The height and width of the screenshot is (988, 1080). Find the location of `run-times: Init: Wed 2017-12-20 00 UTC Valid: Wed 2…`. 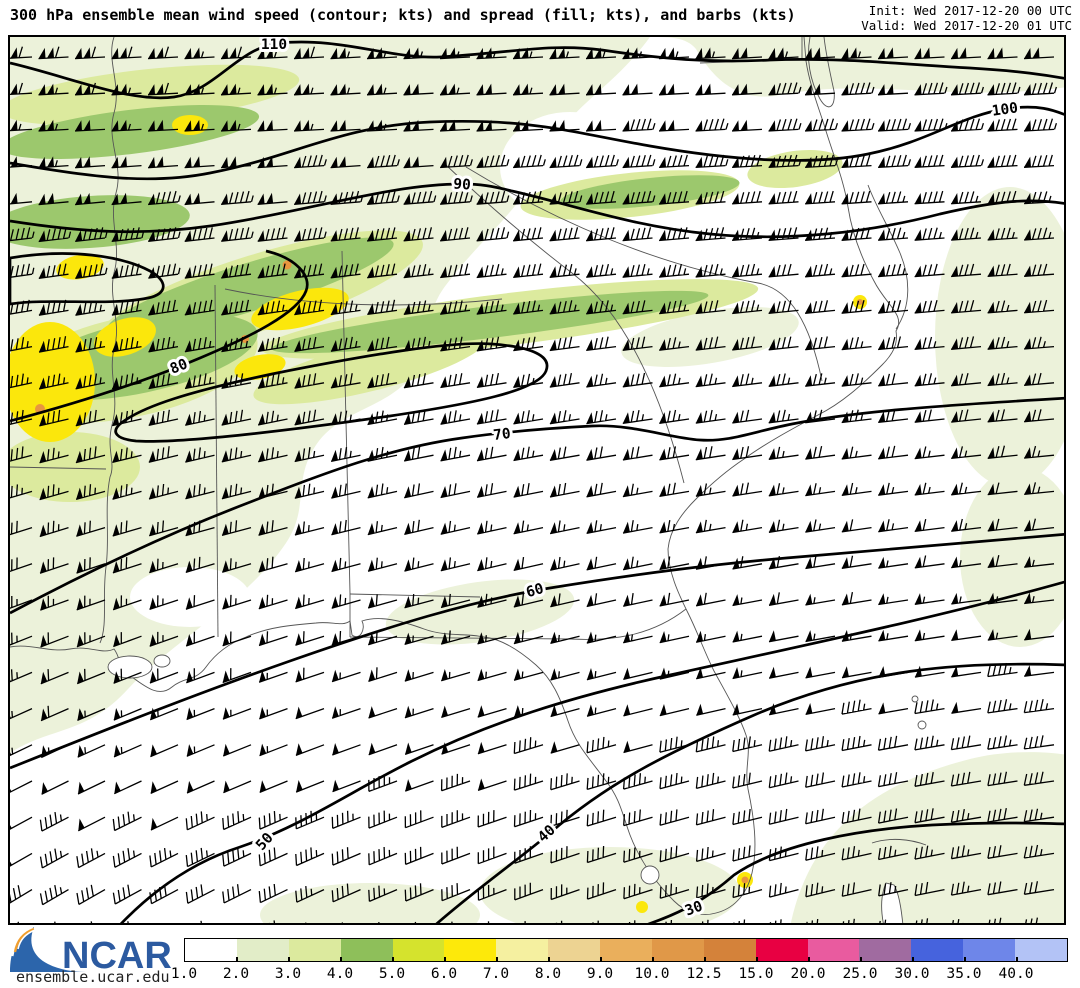

run-times: Init: Wed 2017-12-20 00 UTC Valid: Wed 2… is located at coordinates (966, 18).